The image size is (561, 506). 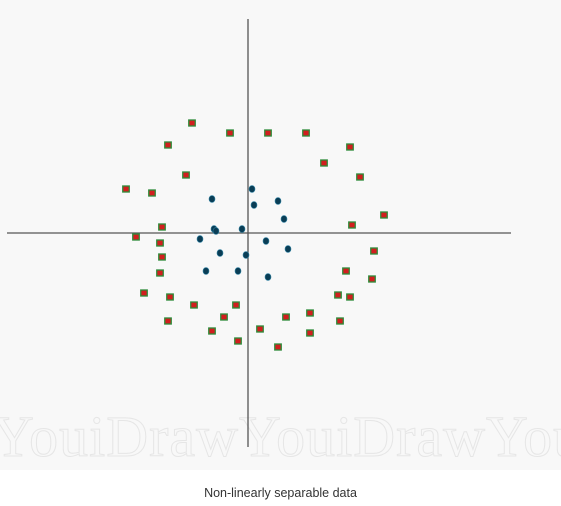 I want to click on watermark-text: YouiDrawYouiDrawYouiD, so click(x=280, y=436).